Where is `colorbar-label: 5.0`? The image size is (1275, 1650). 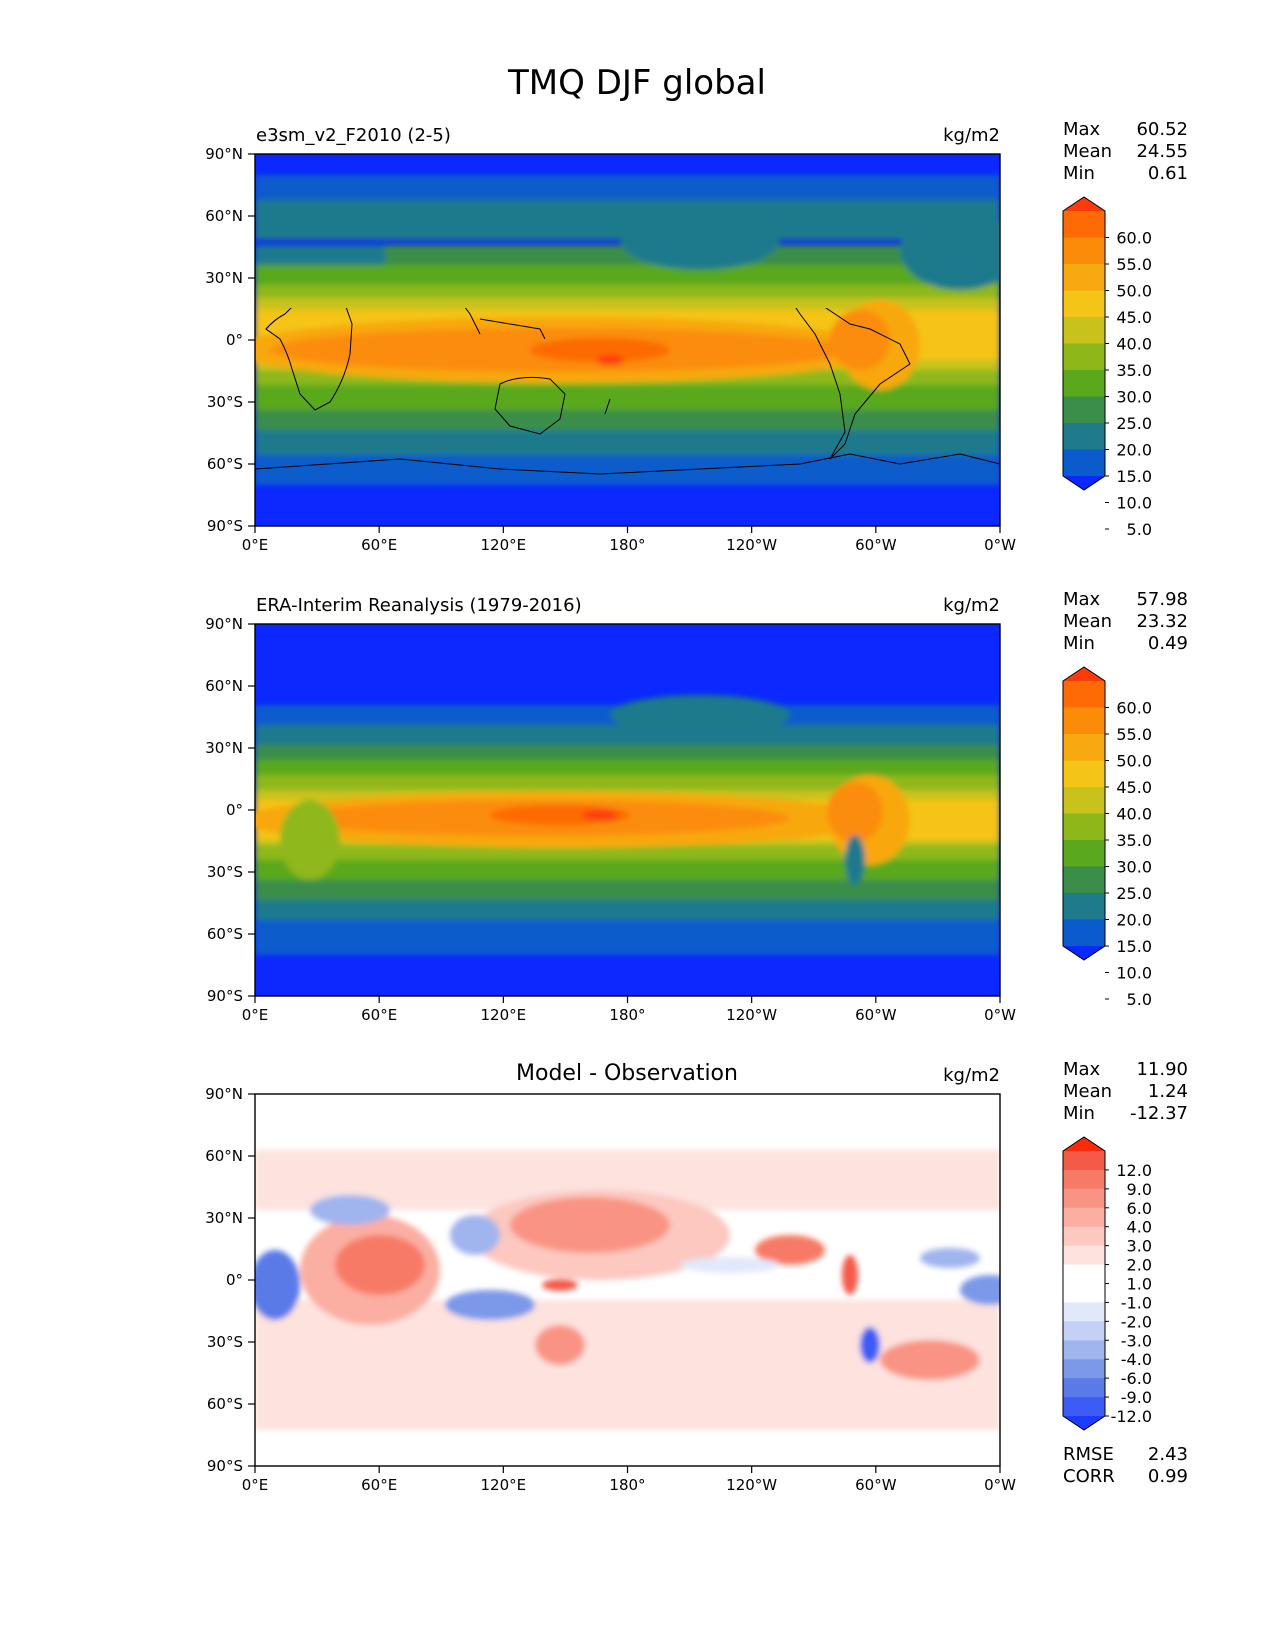
colorbar-label: 5.0 is located at coordinates (1139, 529).